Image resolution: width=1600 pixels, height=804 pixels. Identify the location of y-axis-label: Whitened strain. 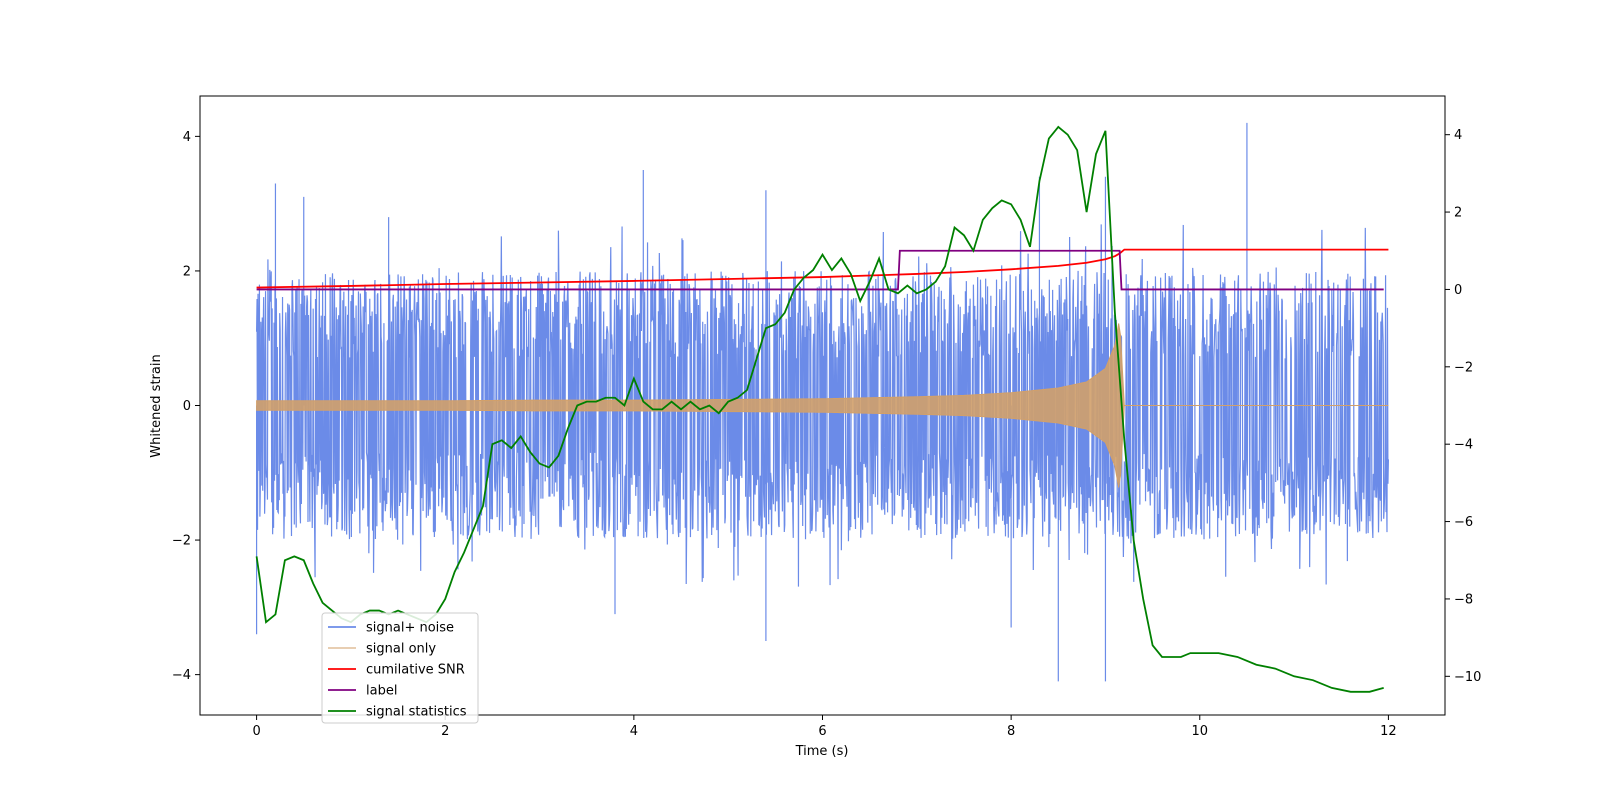
(156, 405).